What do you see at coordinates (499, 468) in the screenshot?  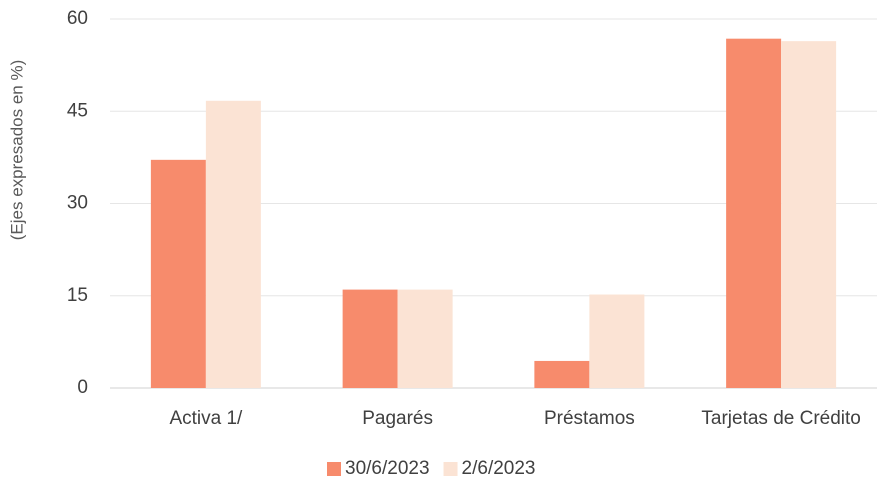 I see `legend-label: 2/6/2023` at bounding box center [499, 468].